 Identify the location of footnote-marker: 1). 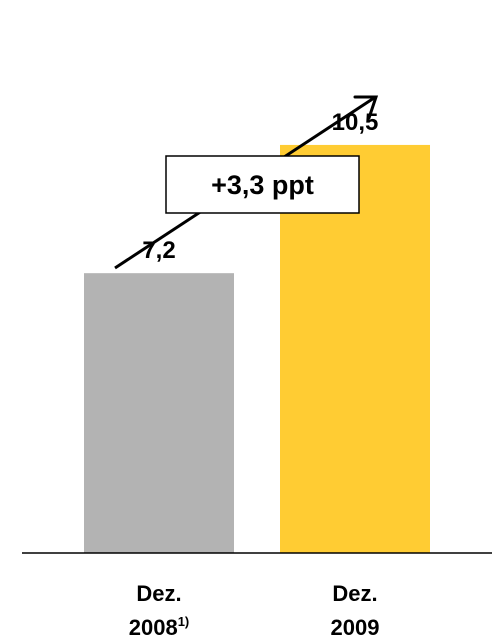
(184, 621).